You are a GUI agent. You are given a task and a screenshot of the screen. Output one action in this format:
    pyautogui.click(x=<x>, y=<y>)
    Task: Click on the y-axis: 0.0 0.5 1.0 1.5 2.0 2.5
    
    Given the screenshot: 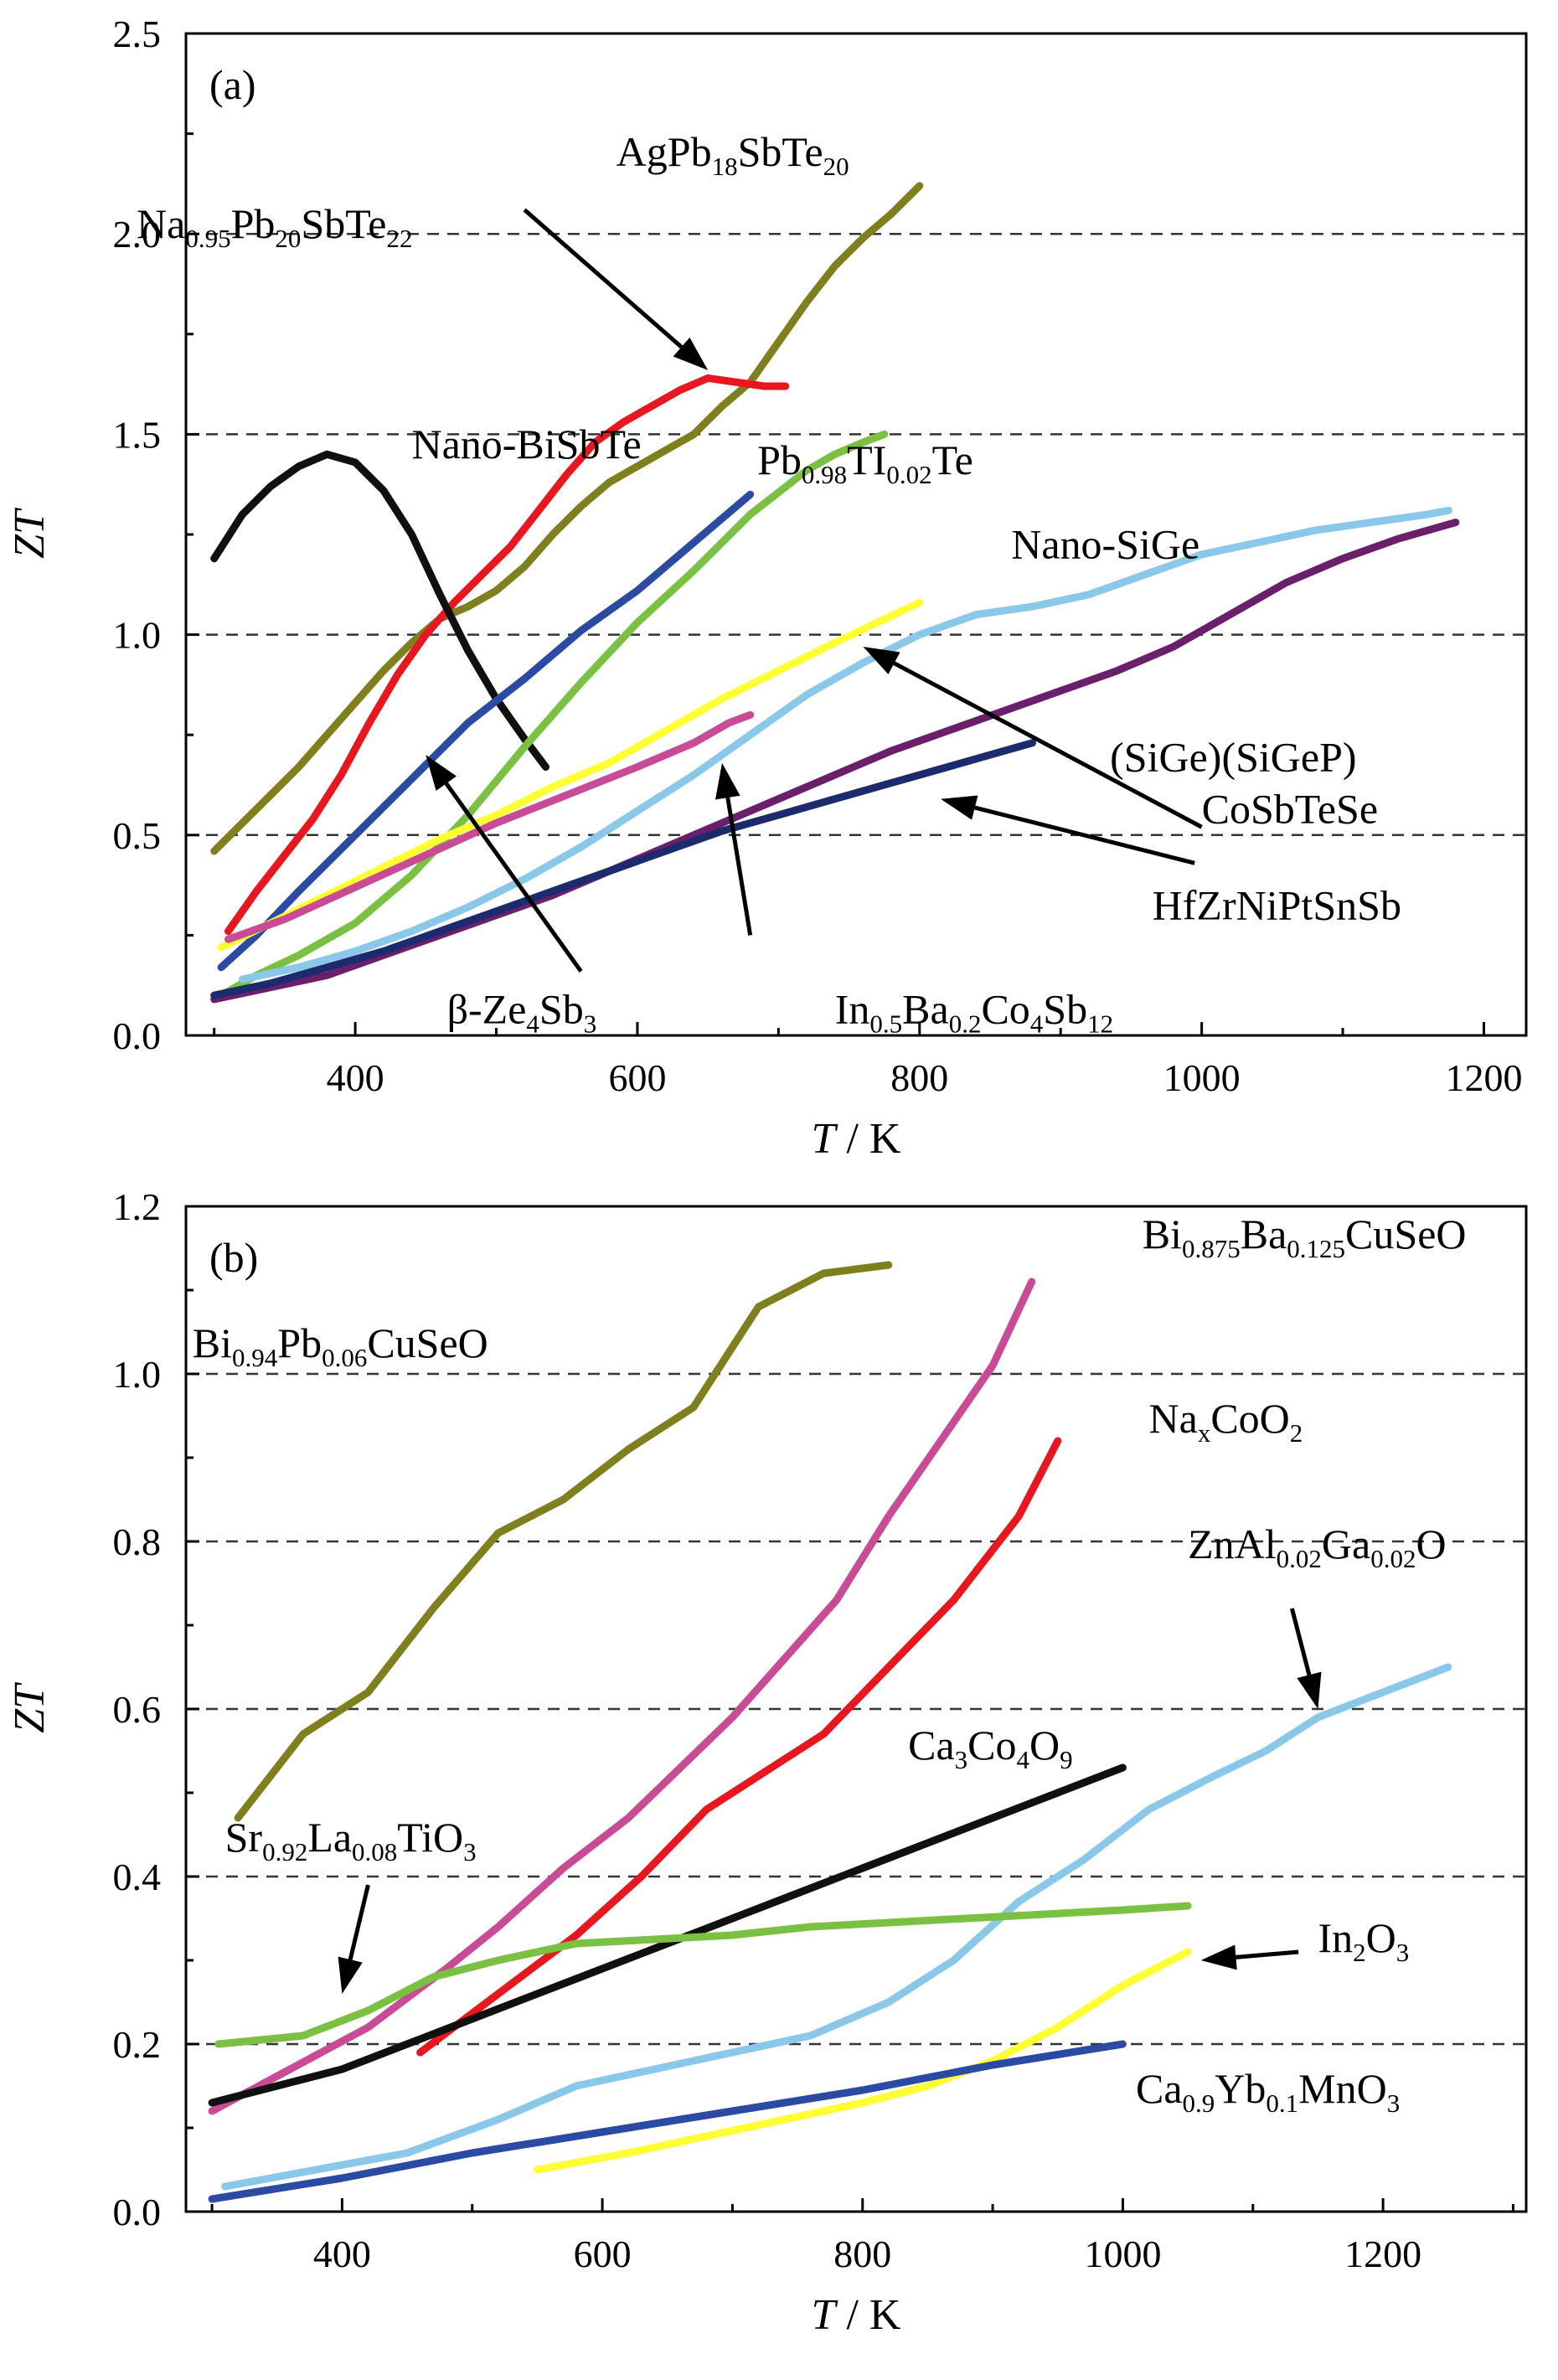 What is the action you would take?
    pyautogui.click(x=156, y=535)
    